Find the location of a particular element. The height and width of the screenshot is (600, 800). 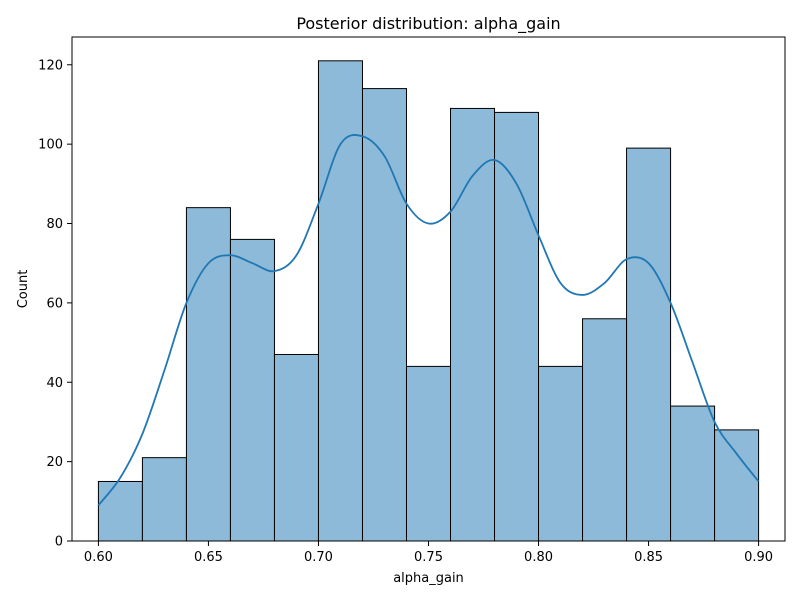

x-axis-label: alpha_gain is located at coordinates (428, 578).